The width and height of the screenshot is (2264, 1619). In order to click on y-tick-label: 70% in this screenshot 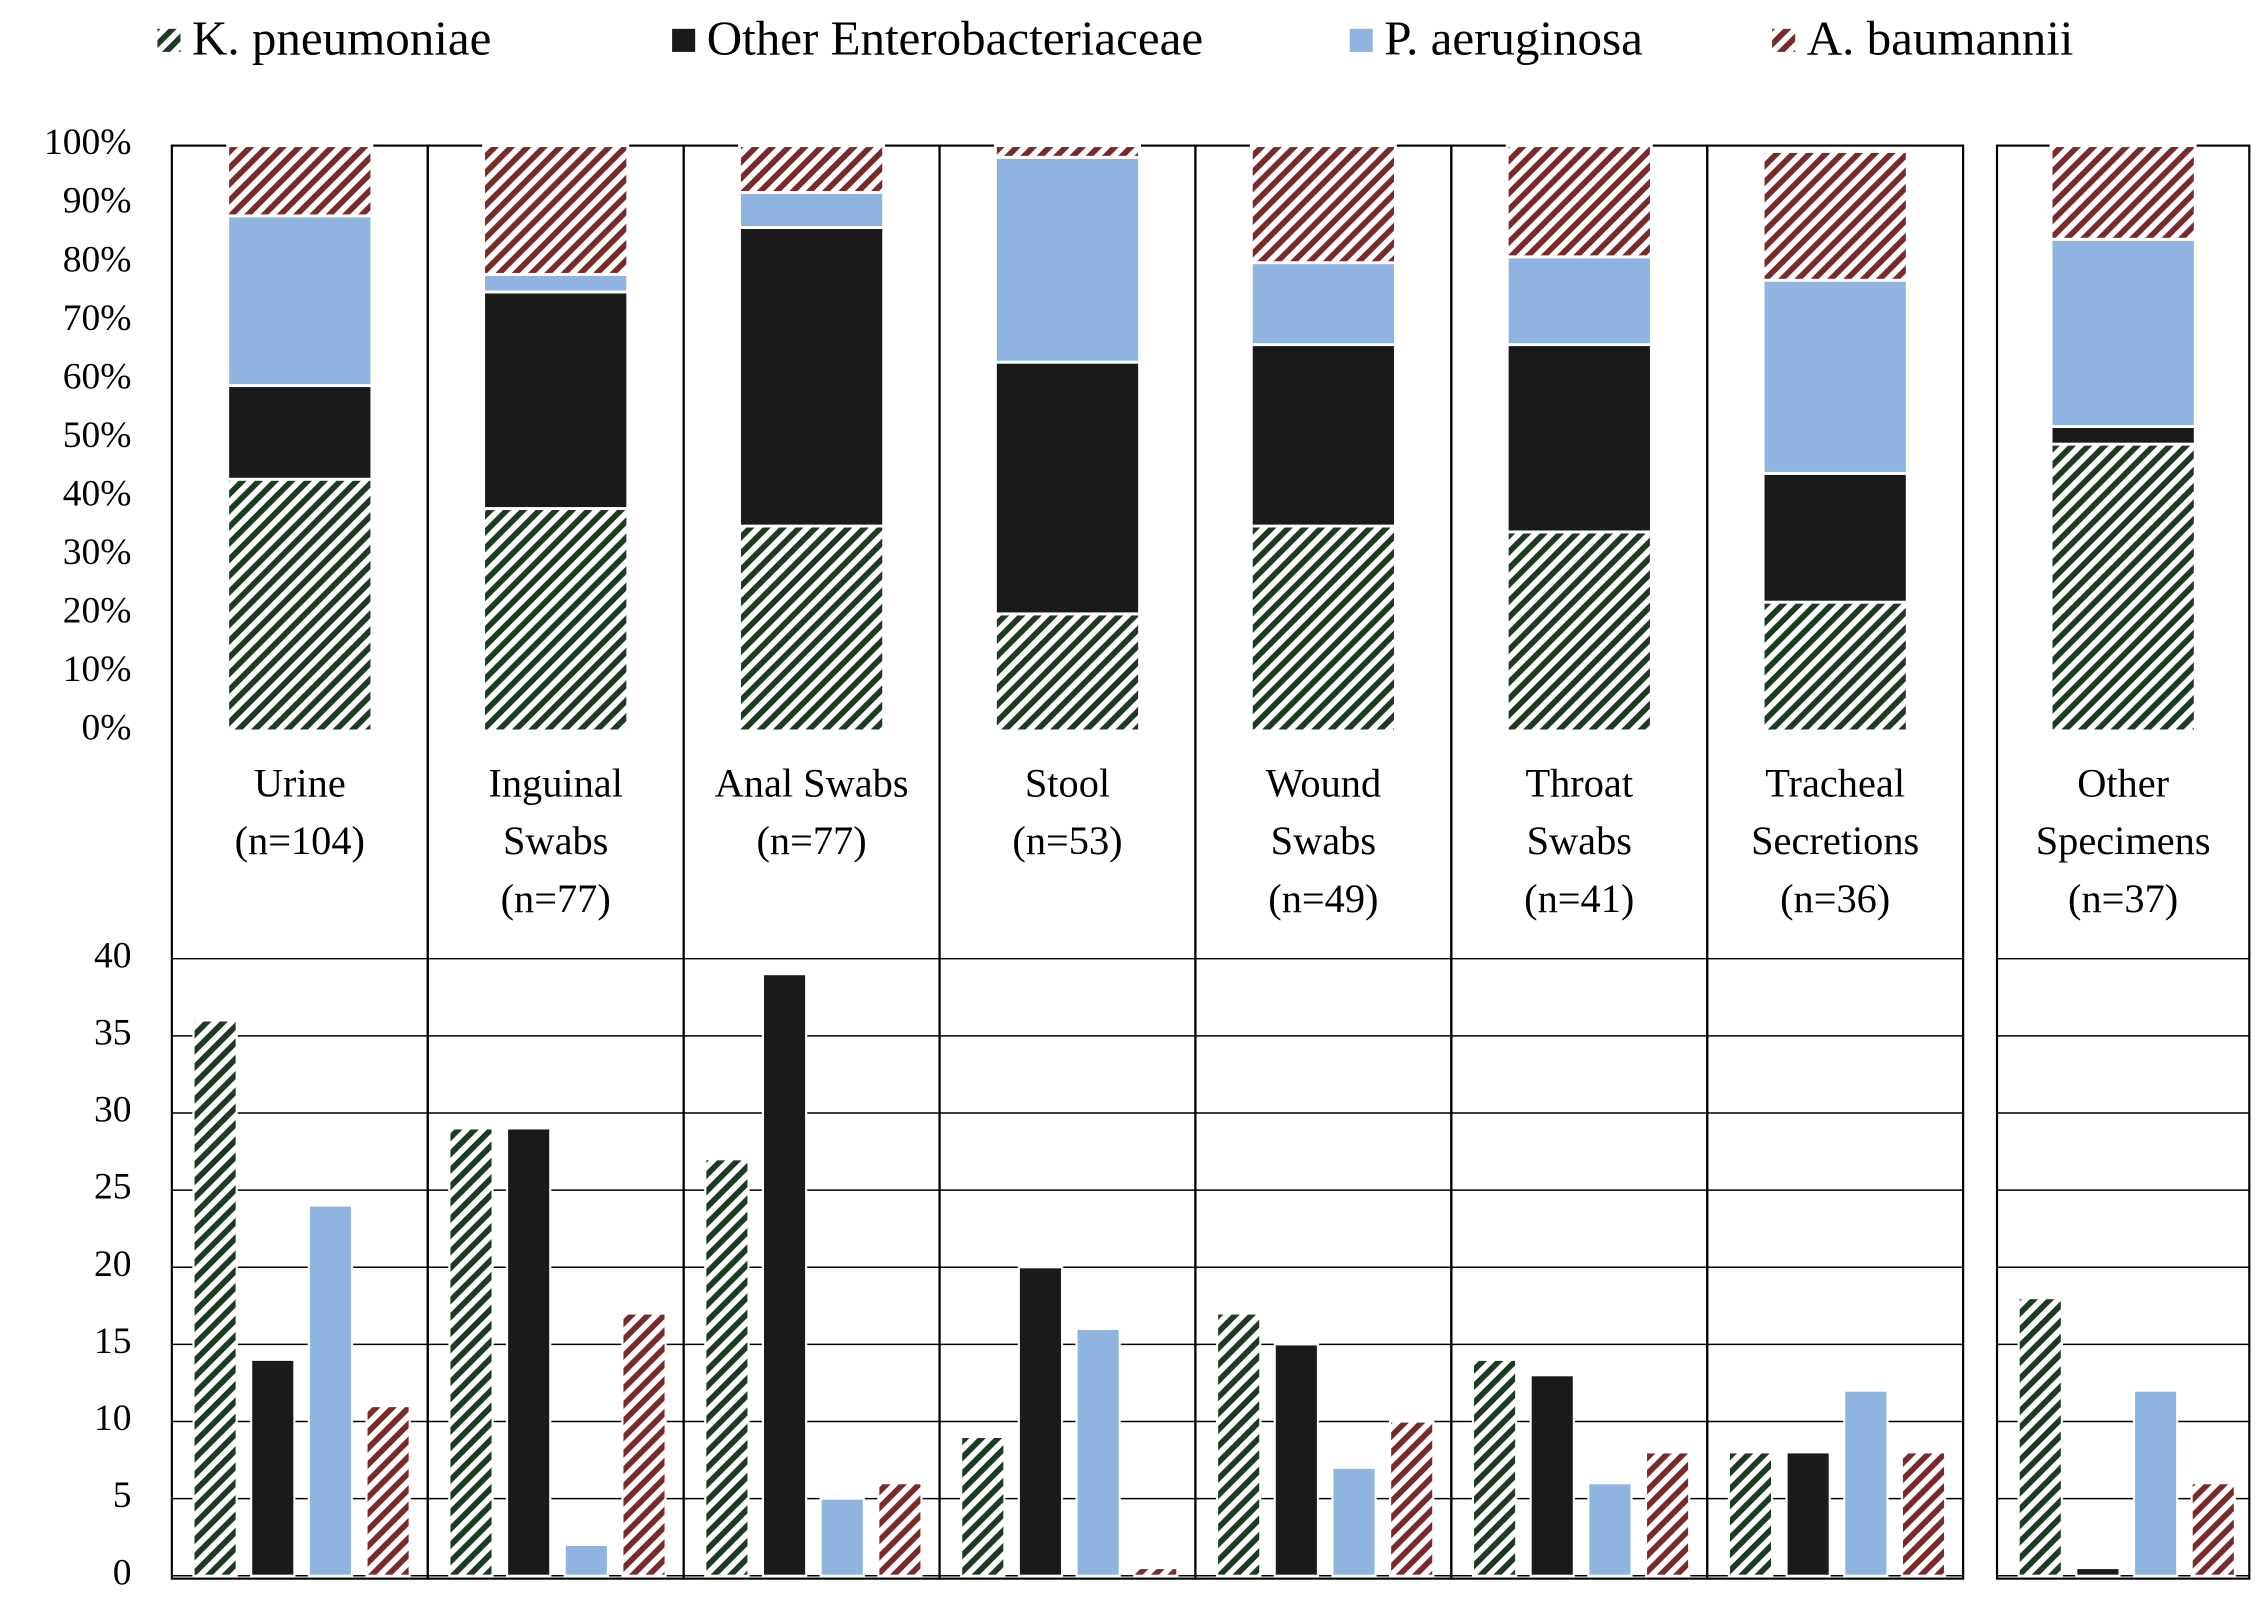, I will do `click(97, 318)`.